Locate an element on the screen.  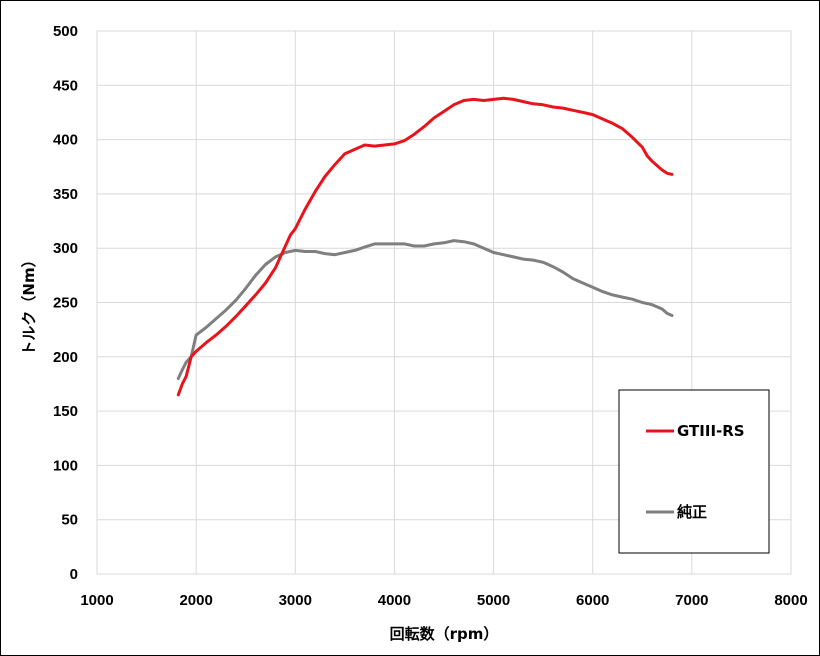
y-axis-label: トルク（Nm） is located at coordinates (29, 303).